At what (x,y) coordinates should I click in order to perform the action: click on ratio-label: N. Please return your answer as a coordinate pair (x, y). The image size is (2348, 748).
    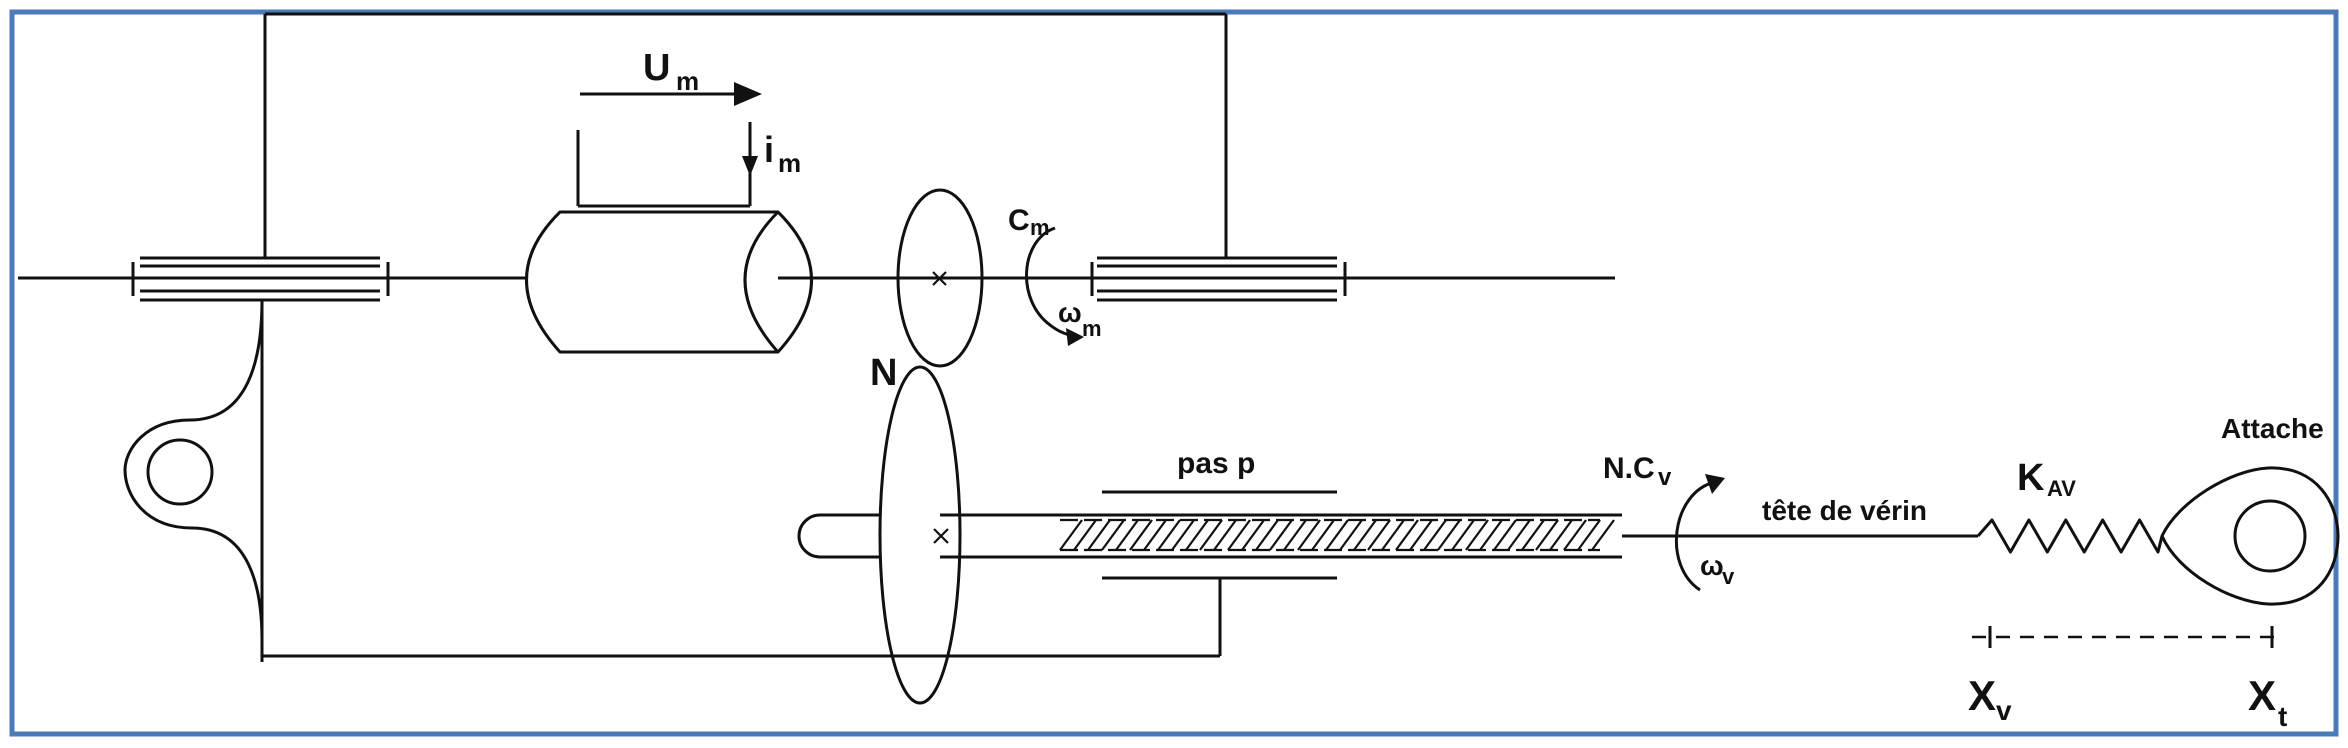
    Looking at the image, I should click on (883, 373).